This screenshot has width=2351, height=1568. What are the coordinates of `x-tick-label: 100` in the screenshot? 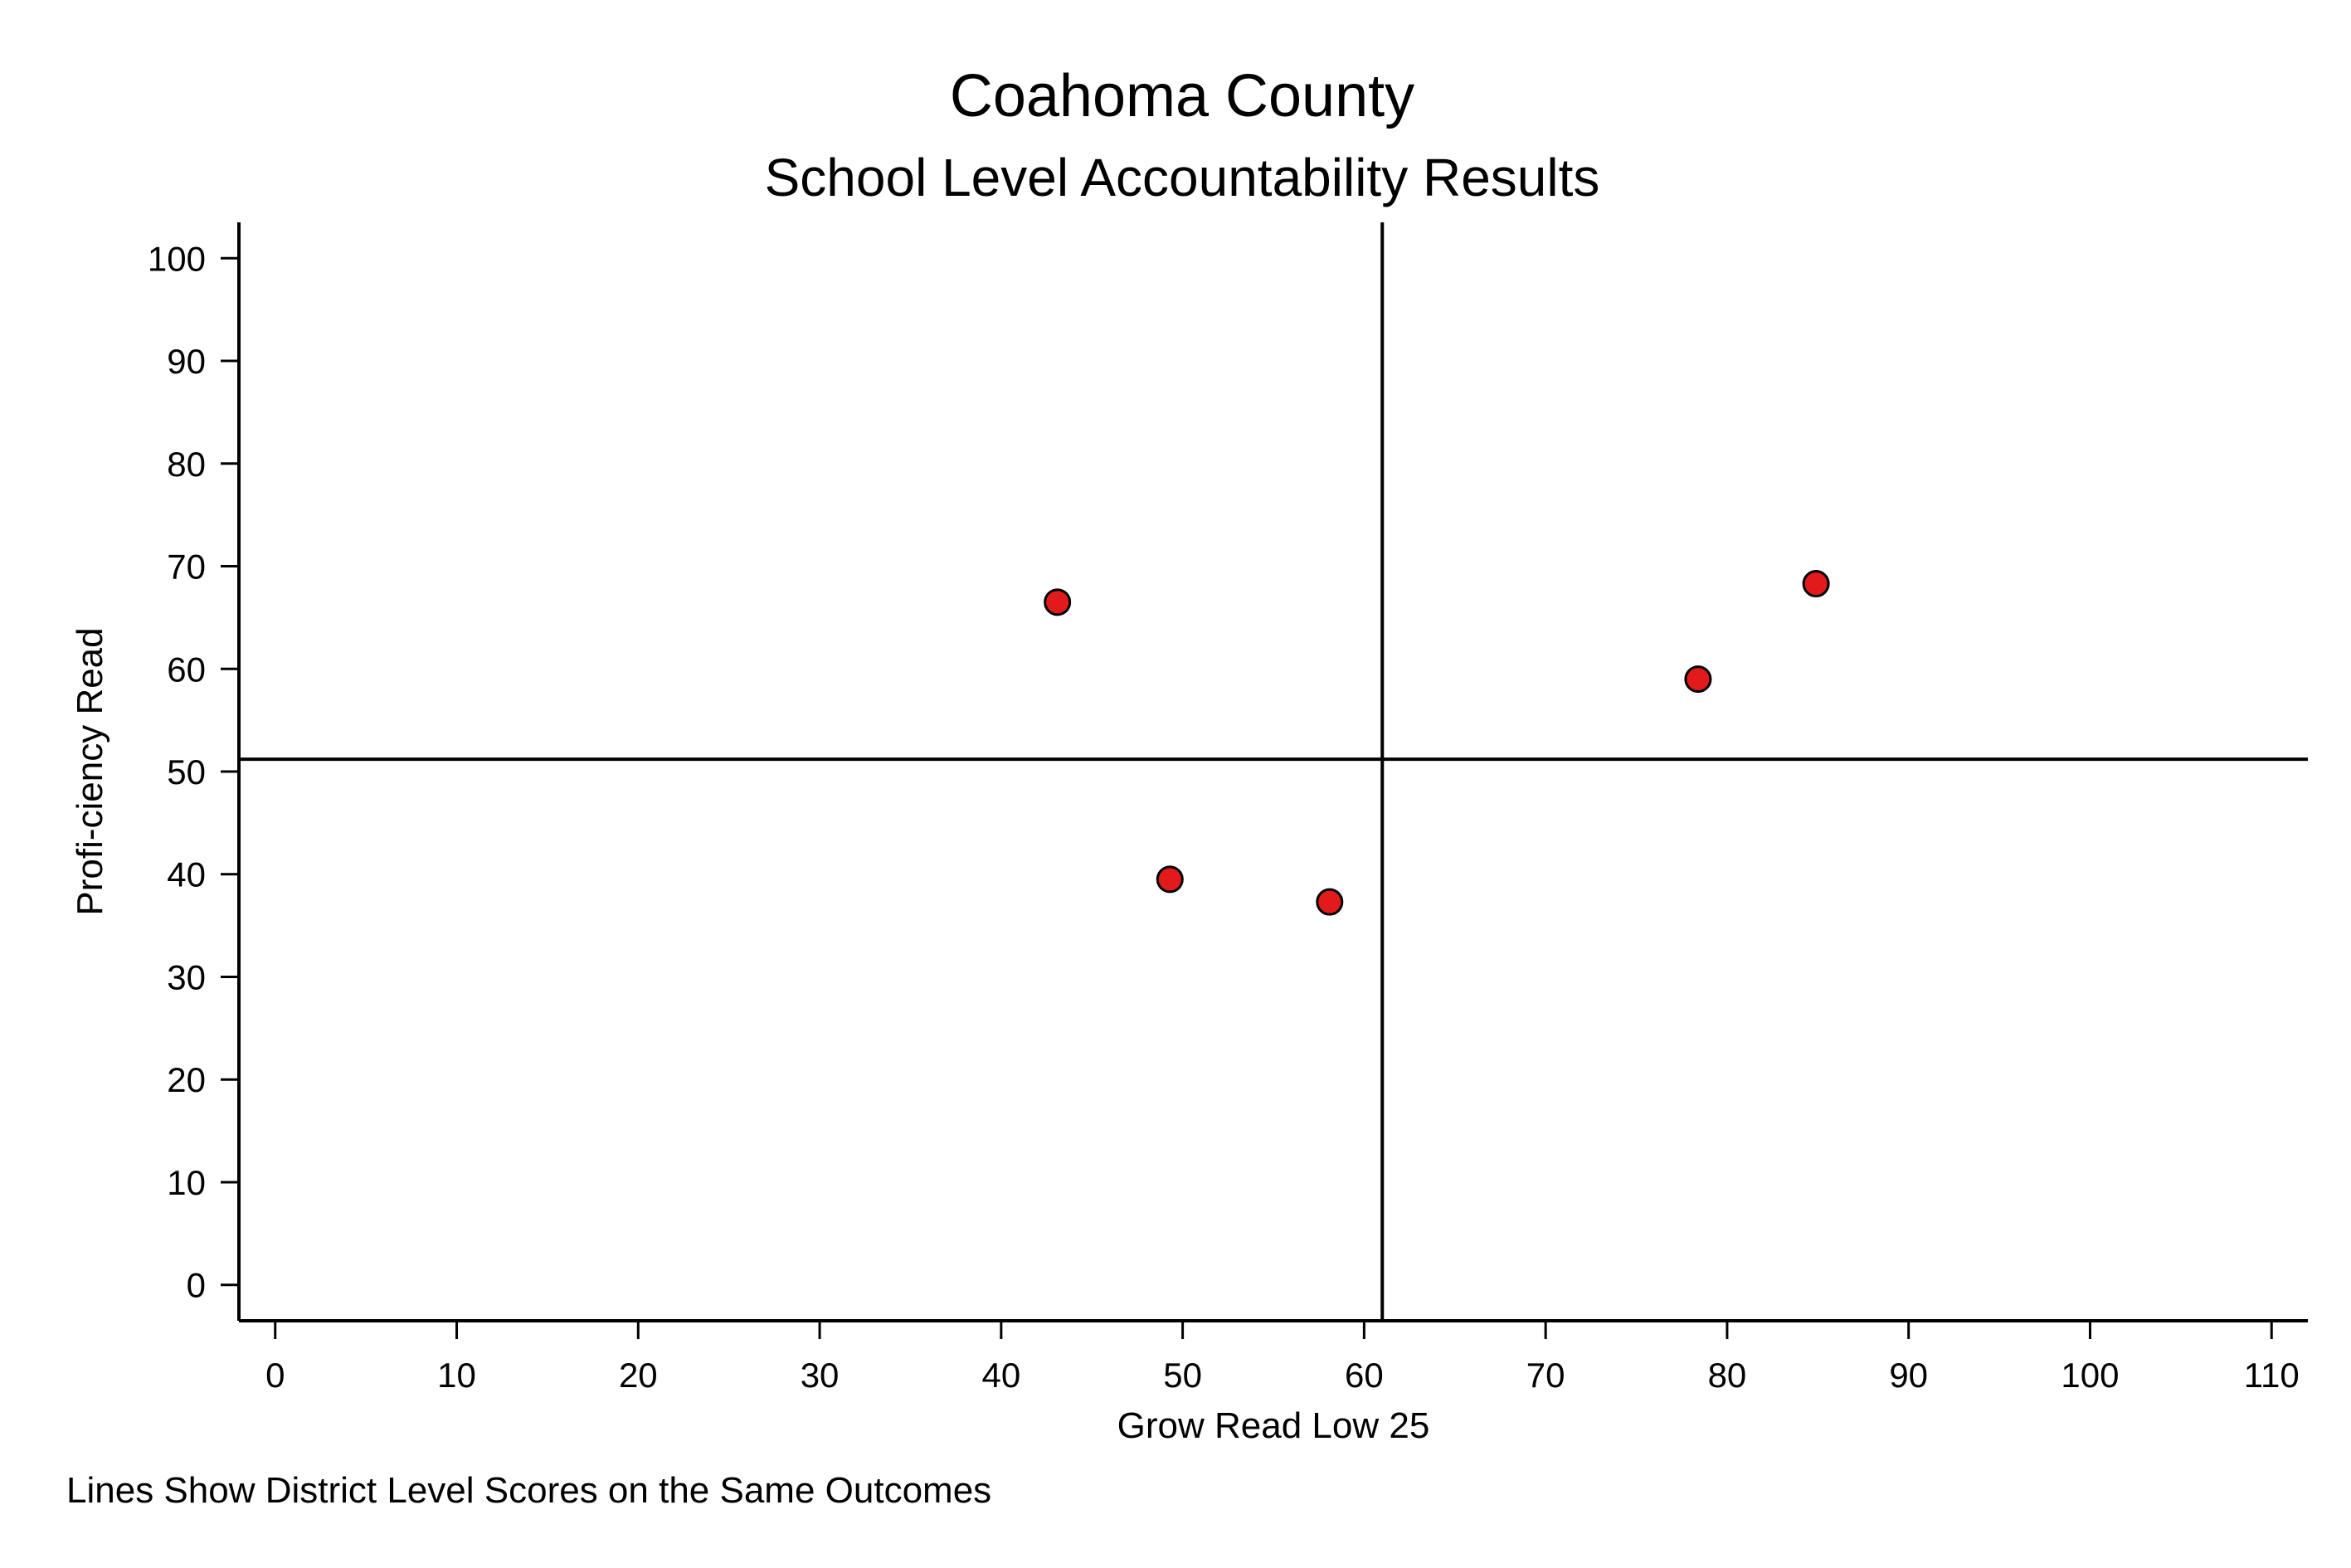 It's located at (2090, 1375).